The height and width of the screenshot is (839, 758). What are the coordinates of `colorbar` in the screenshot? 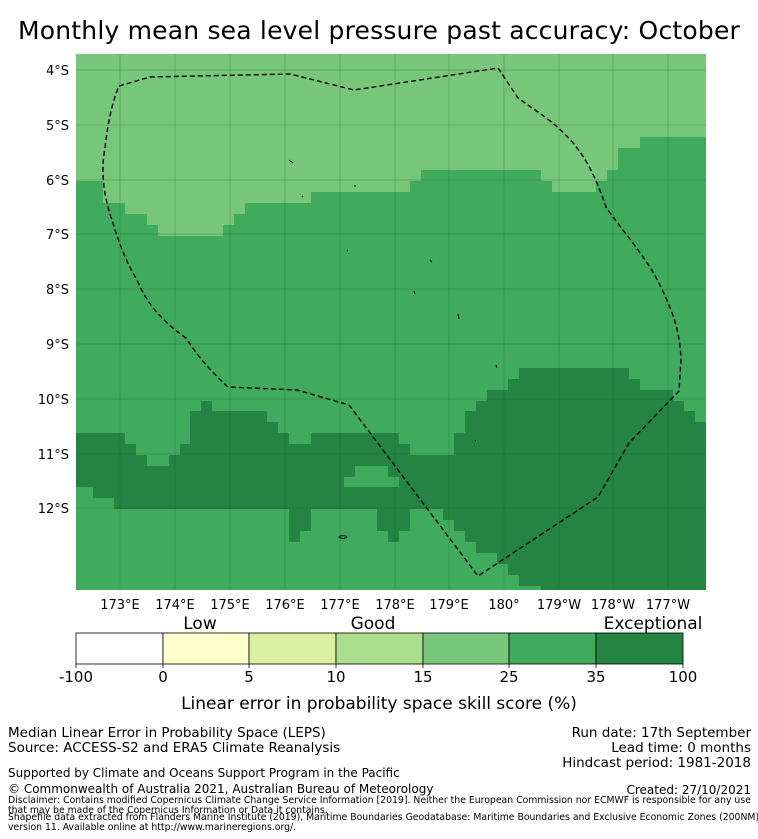 It's located at (379, 648).